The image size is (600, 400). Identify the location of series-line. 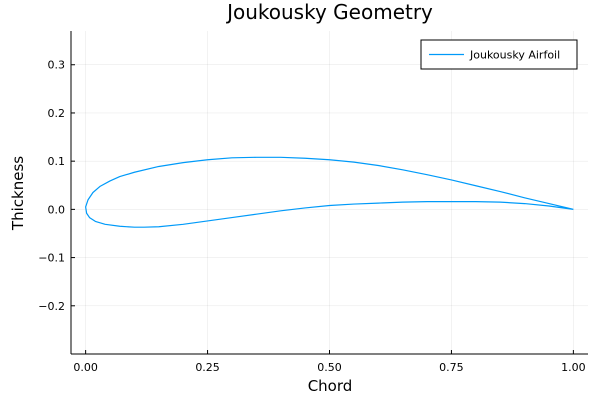
(329, 192).